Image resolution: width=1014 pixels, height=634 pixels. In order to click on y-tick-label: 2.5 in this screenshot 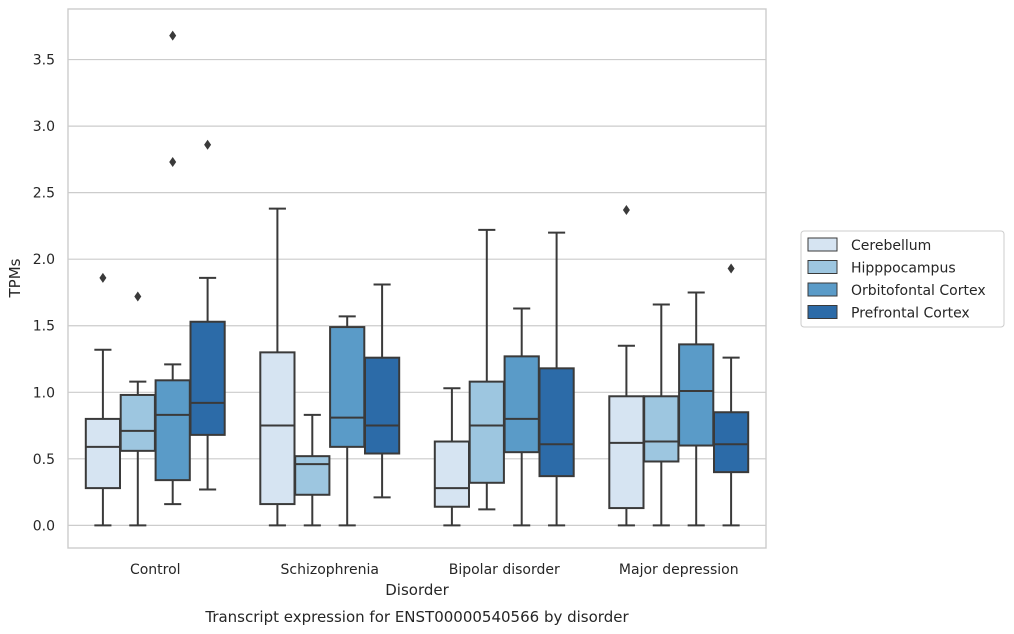, I will do `click(44, 194)`.